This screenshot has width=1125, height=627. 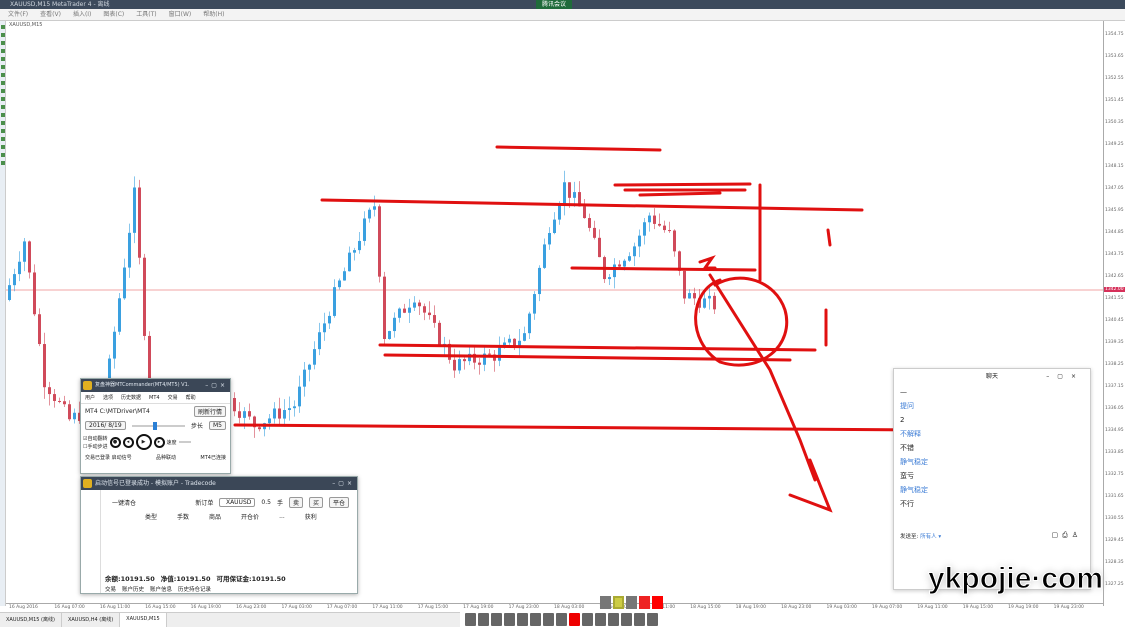 I want to click on commander-menu-item: 历史数据, so click(x=131, y=398).